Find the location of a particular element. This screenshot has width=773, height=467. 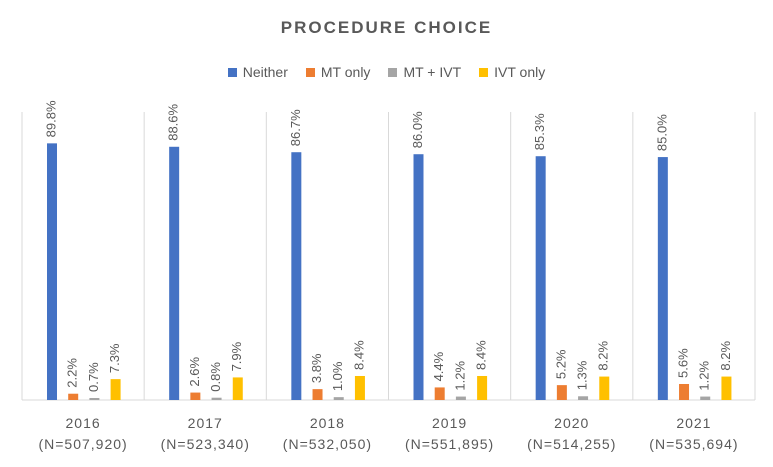

legend-item-3: IVT only is located at coordinates (512, 72).